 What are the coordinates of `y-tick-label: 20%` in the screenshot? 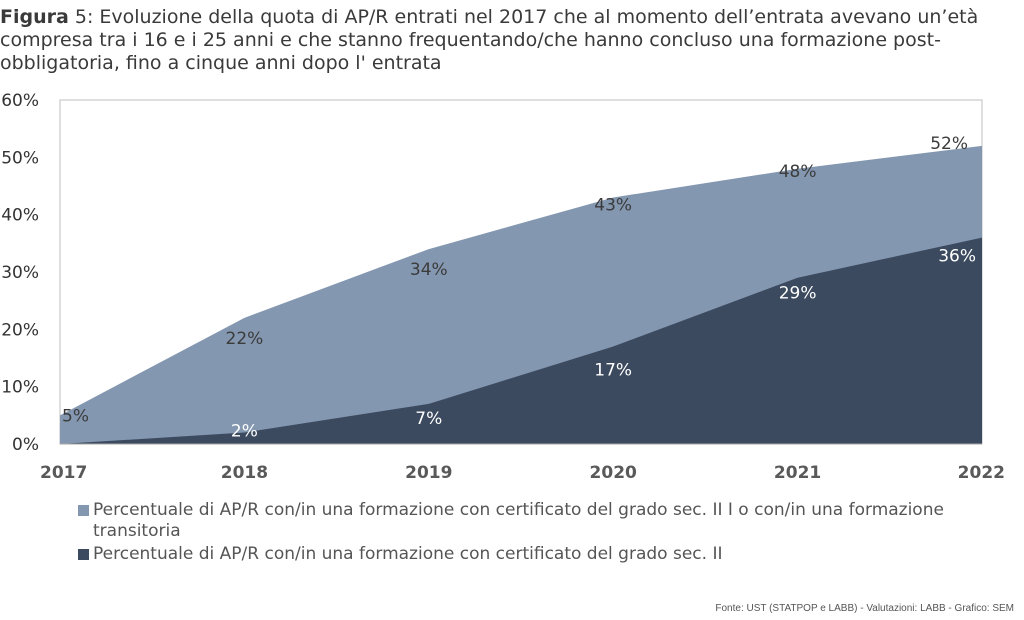 It's located at (20, 330).